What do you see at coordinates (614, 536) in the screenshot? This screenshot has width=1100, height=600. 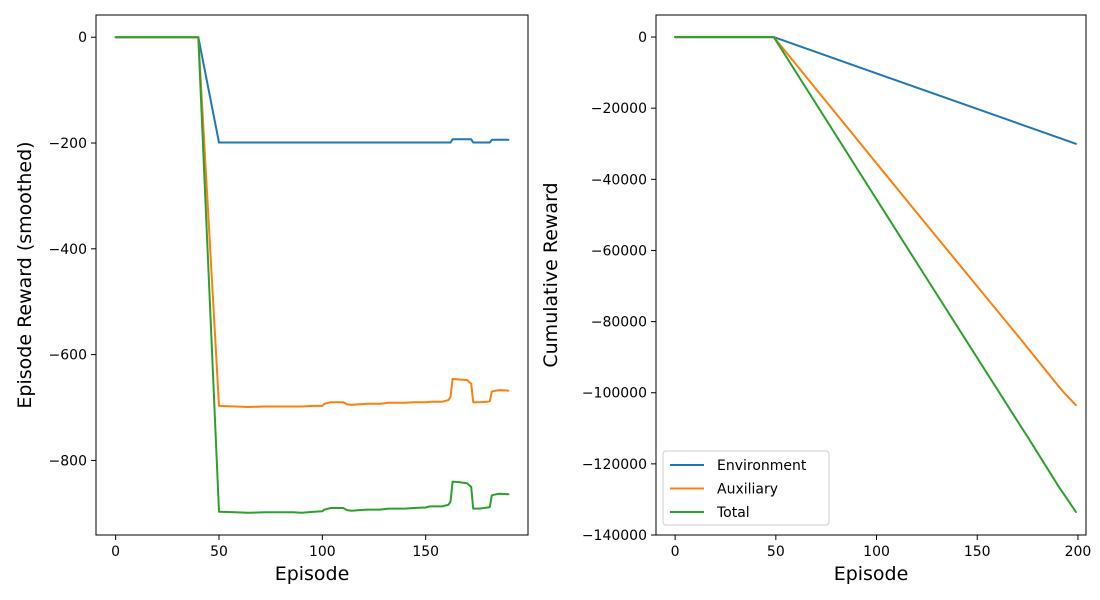 I see `y-tick-label: −140000` at bounding box center [614, 536].